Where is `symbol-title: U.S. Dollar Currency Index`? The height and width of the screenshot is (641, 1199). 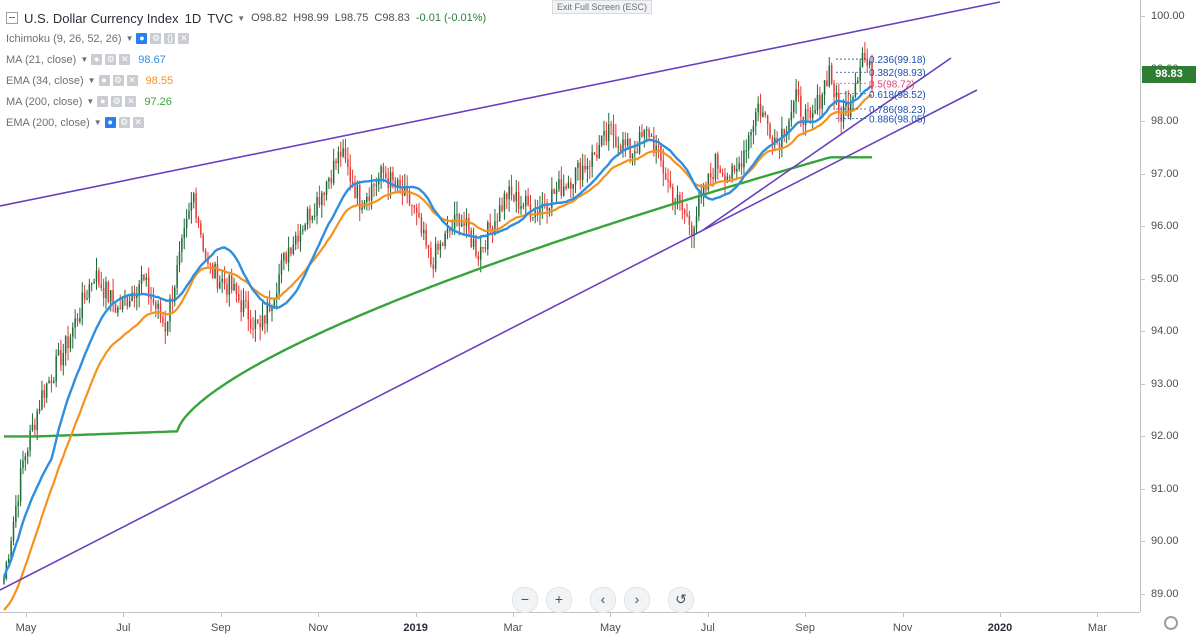
symbol-title: U.S. Dollar Currency Index is located at coordinates (101, 18).